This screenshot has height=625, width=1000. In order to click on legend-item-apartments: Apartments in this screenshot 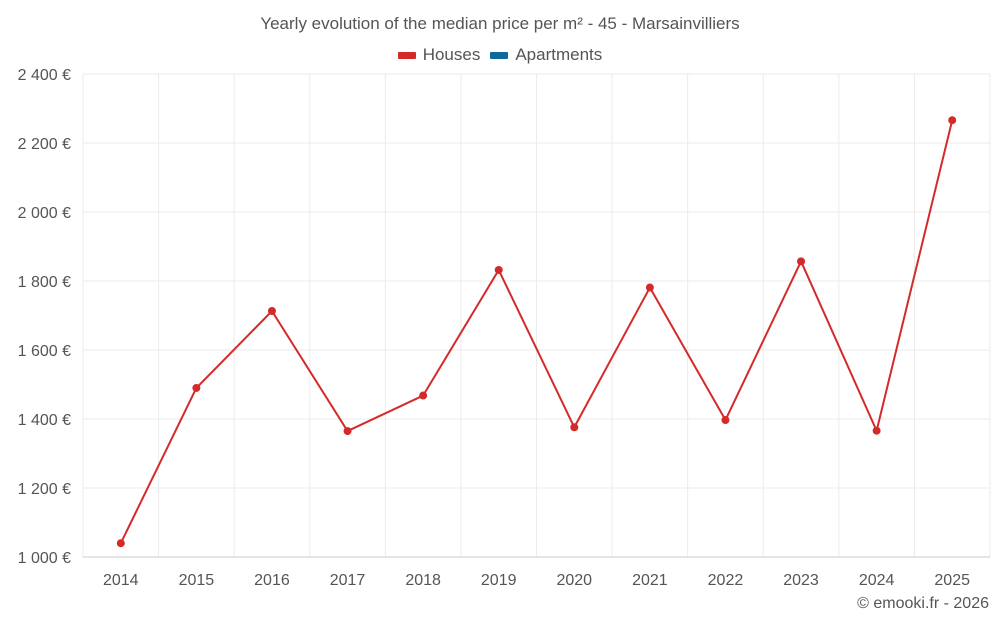, I will do `click(546, 55)`.